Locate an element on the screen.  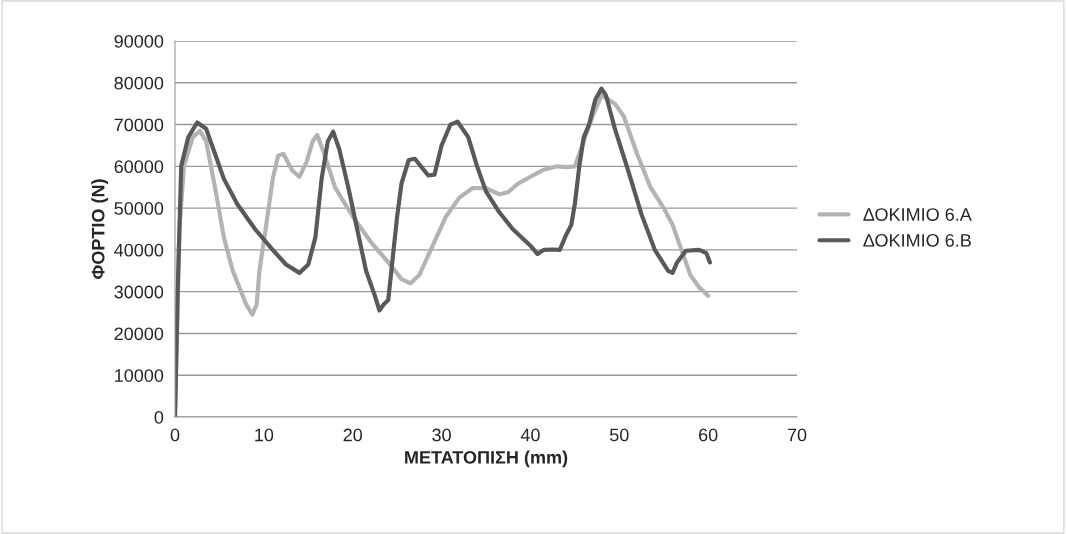
x-axis-title: ΜΕΤΑΤΟΠΙΣΗ (mm) is located at coordinates (486, 459).